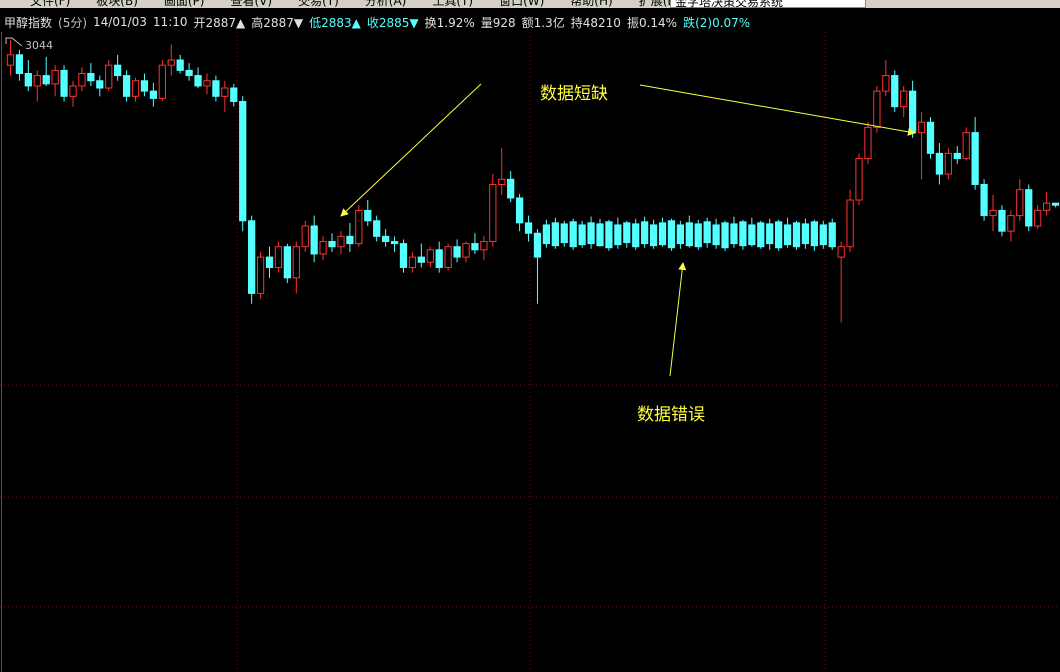 This screenshot has height=672, width=1060. What do you see at coordinates (522, 4) in the screenshot?
I see `menu-item: 窗口(W)` at bounding box center [522, 4].